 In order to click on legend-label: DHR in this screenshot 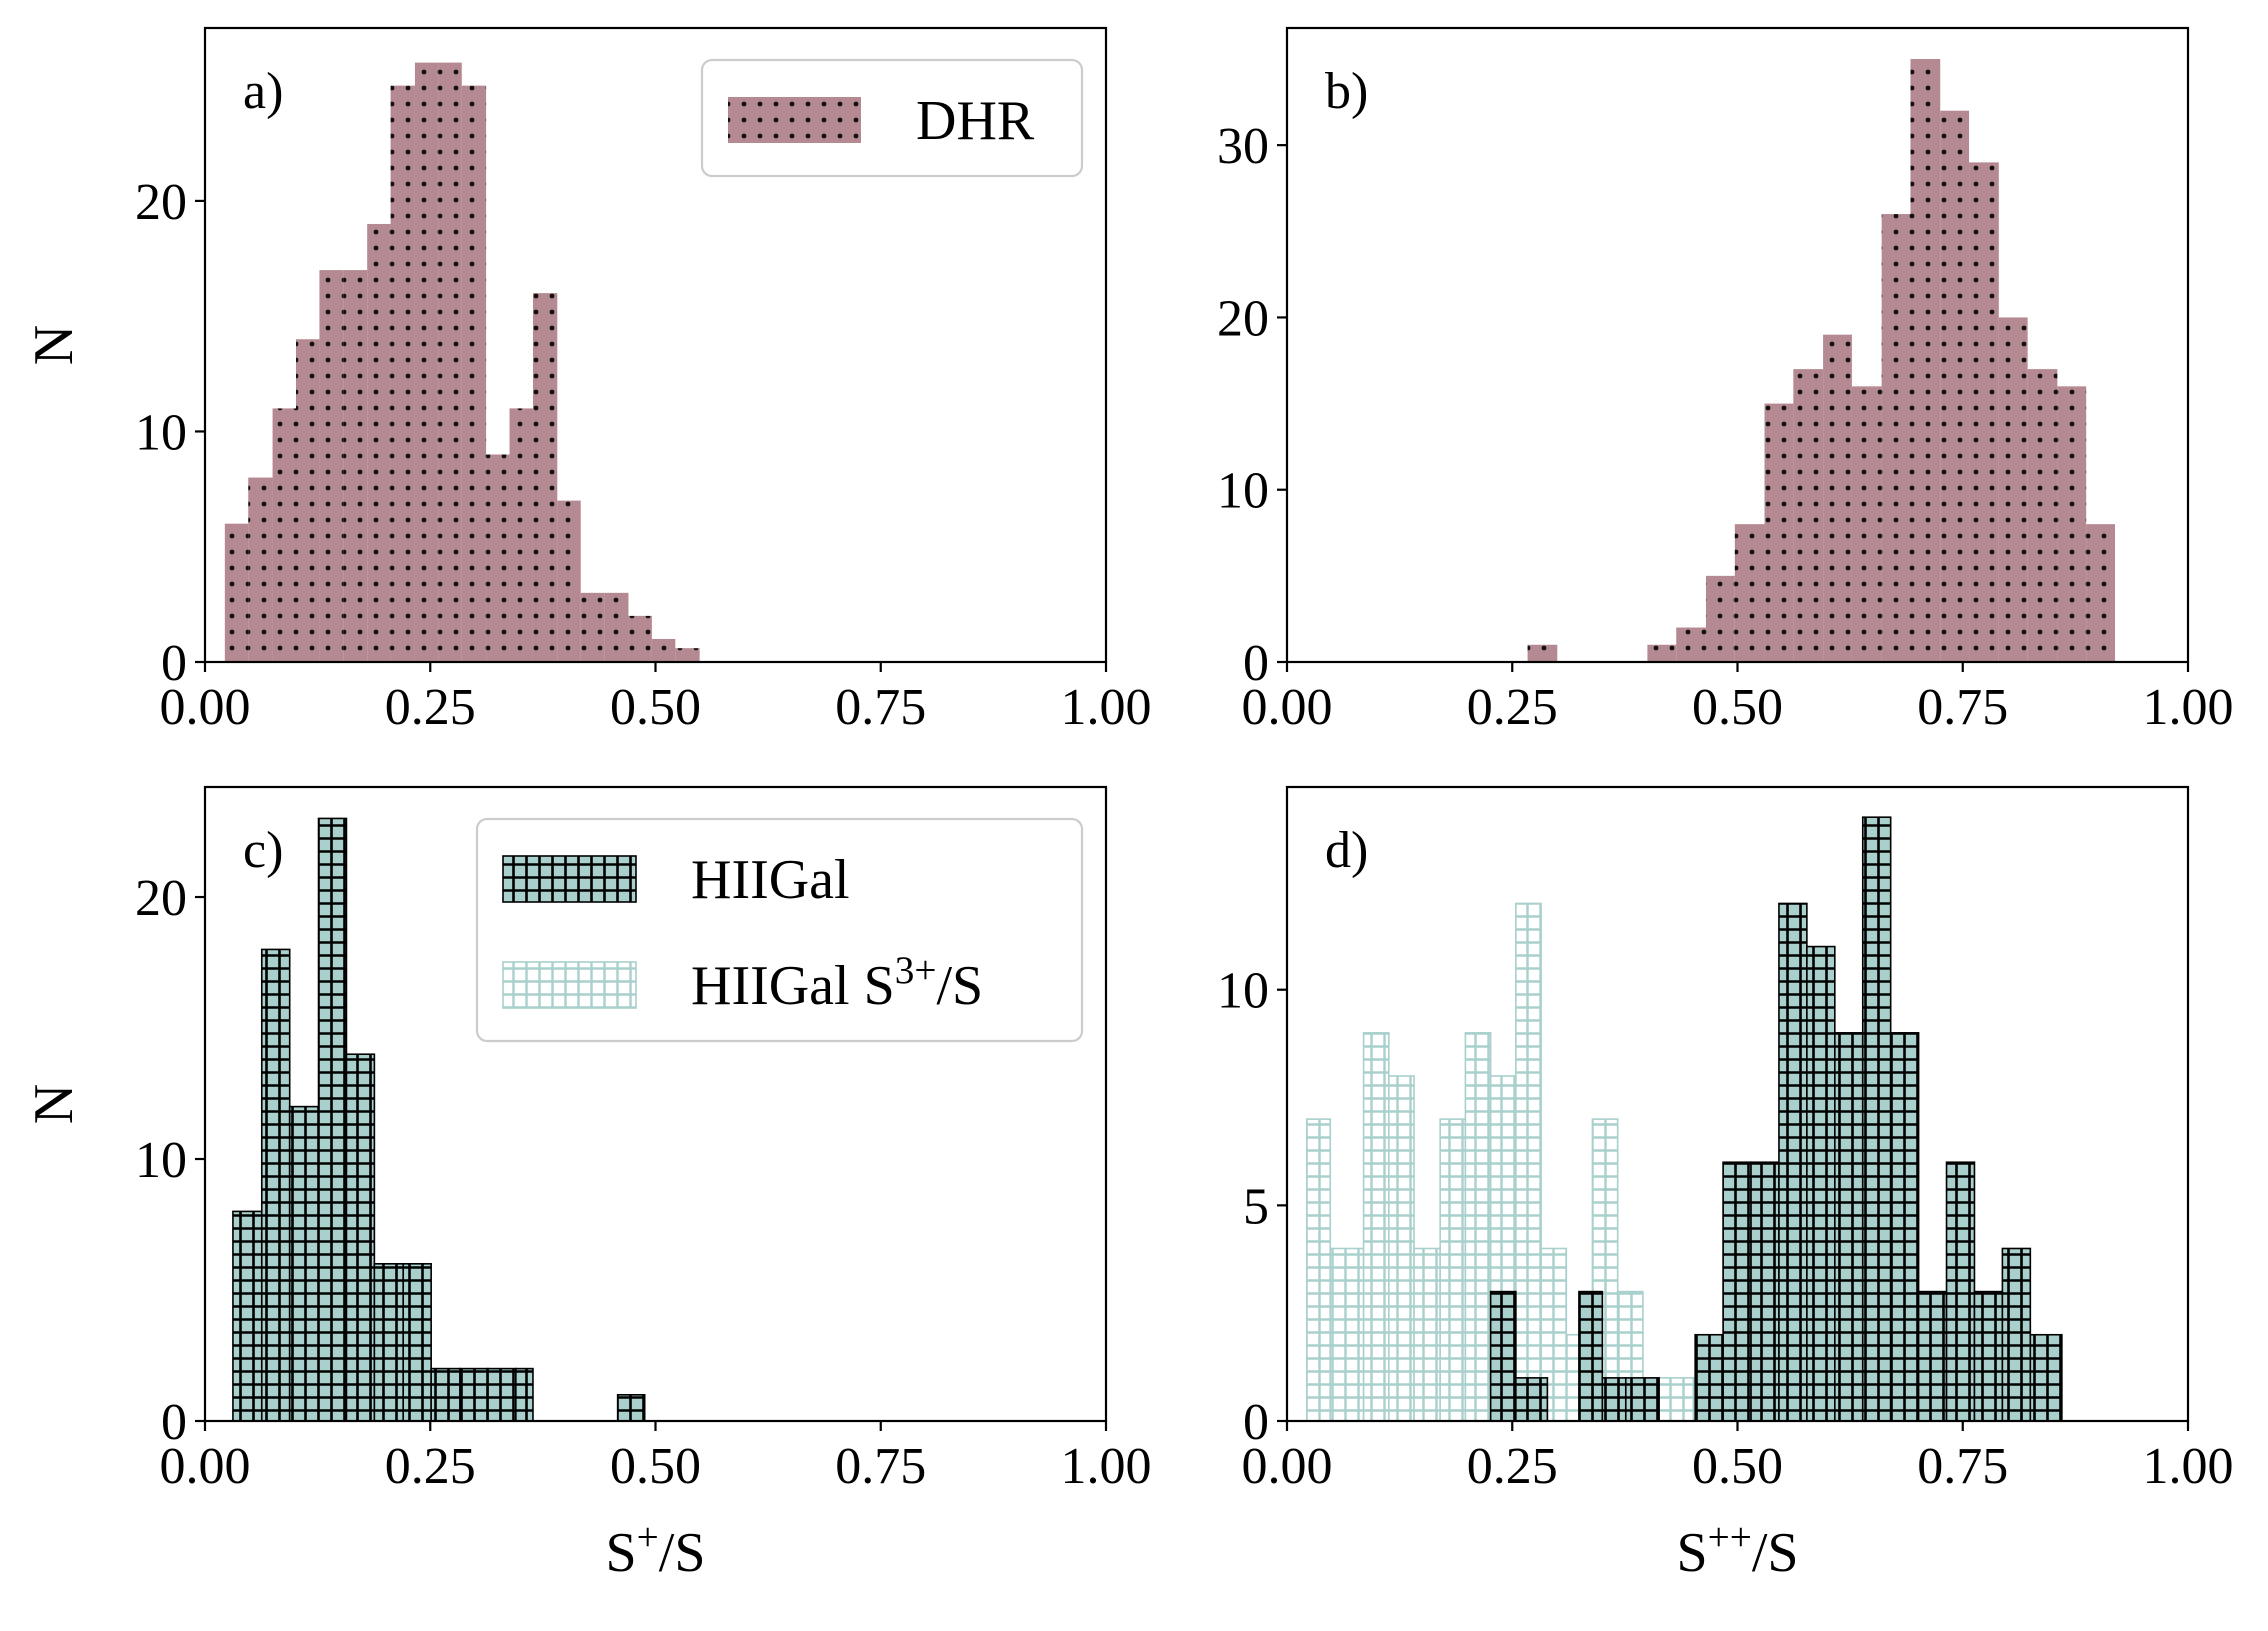, I will do `click(975, 121)`.